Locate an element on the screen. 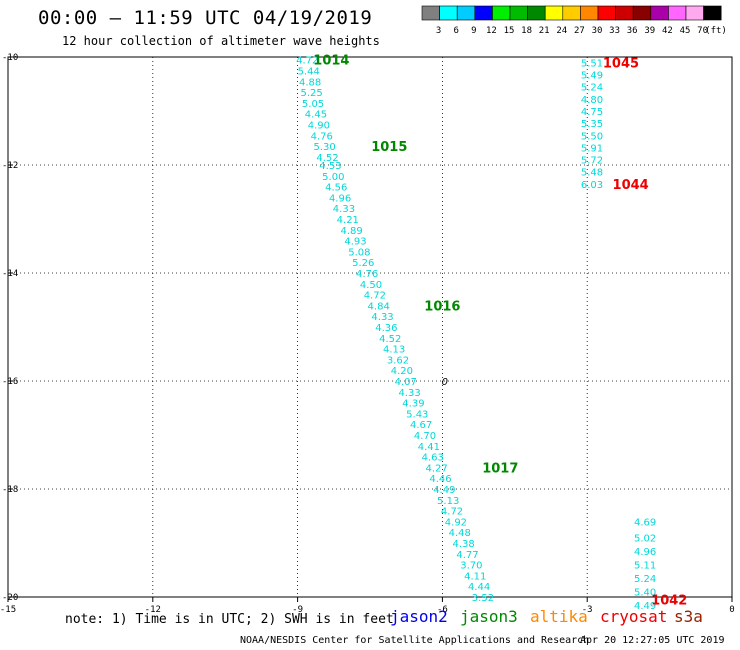  wave-height-value: 4.39 is located at coordinates (413, 404).